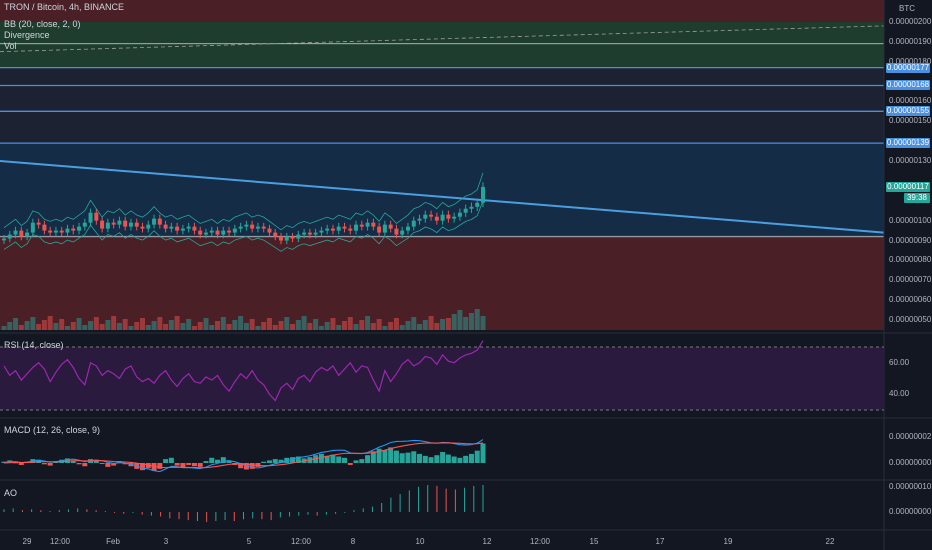 The width and height of the screenshot is (932, 550). Describe the element at coordinates (11, 493) in the screenshot. I see `ao-legend: AO` at that location.